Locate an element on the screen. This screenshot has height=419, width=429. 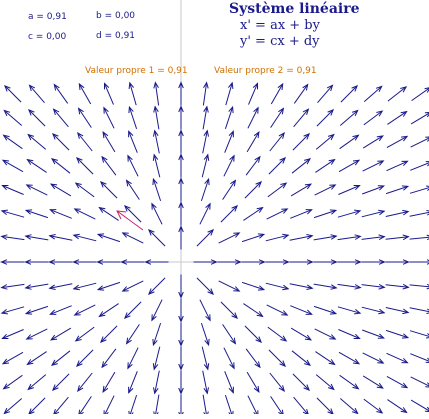
equation-x: x' = ax + by is located at coordinates (280, 25).